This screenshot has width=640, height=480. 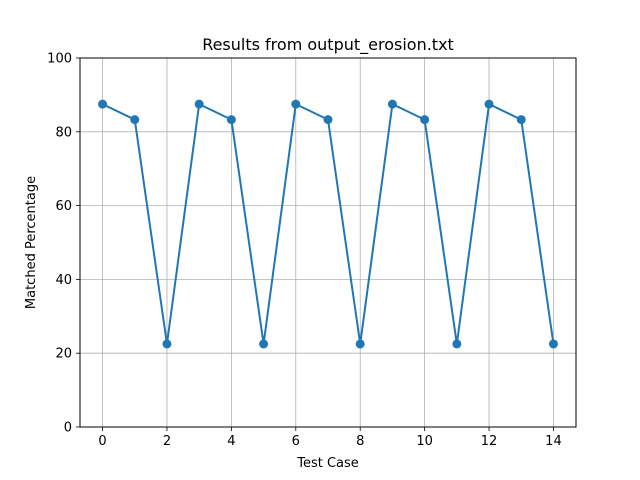 I want to click on chart-title: Results from output_erosion.txt, so click(x=328, y=45).